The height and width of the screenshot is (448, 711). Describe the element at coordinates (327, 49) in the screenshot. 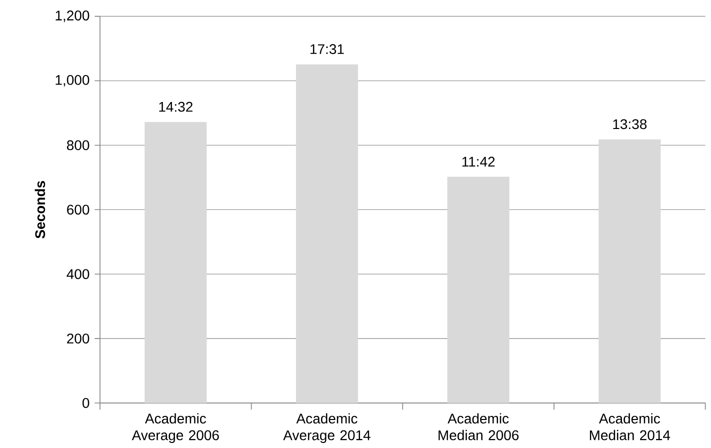

I see `data-label: 17:31` at that location.